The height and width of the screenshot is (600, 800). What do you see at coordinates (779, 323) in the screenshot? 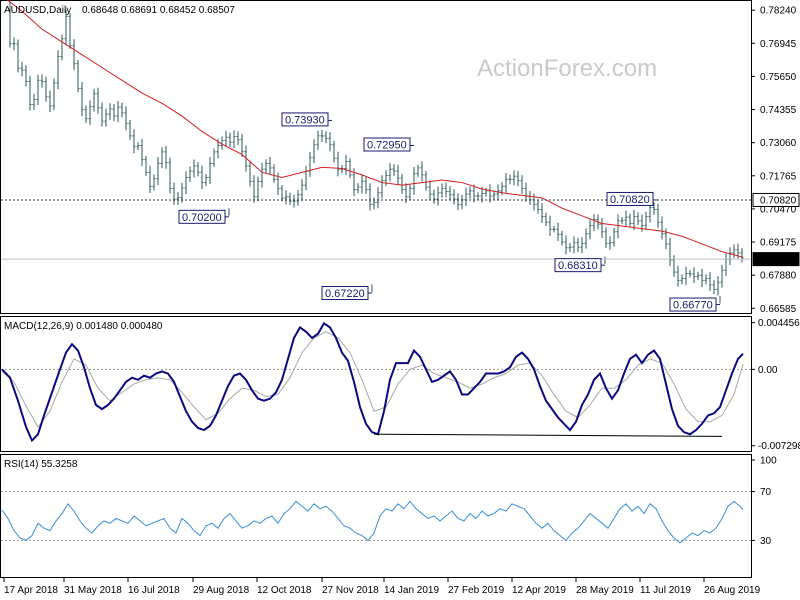
I see `macd-y-tick-label: 0.004456` at bounding box center [779, 323].